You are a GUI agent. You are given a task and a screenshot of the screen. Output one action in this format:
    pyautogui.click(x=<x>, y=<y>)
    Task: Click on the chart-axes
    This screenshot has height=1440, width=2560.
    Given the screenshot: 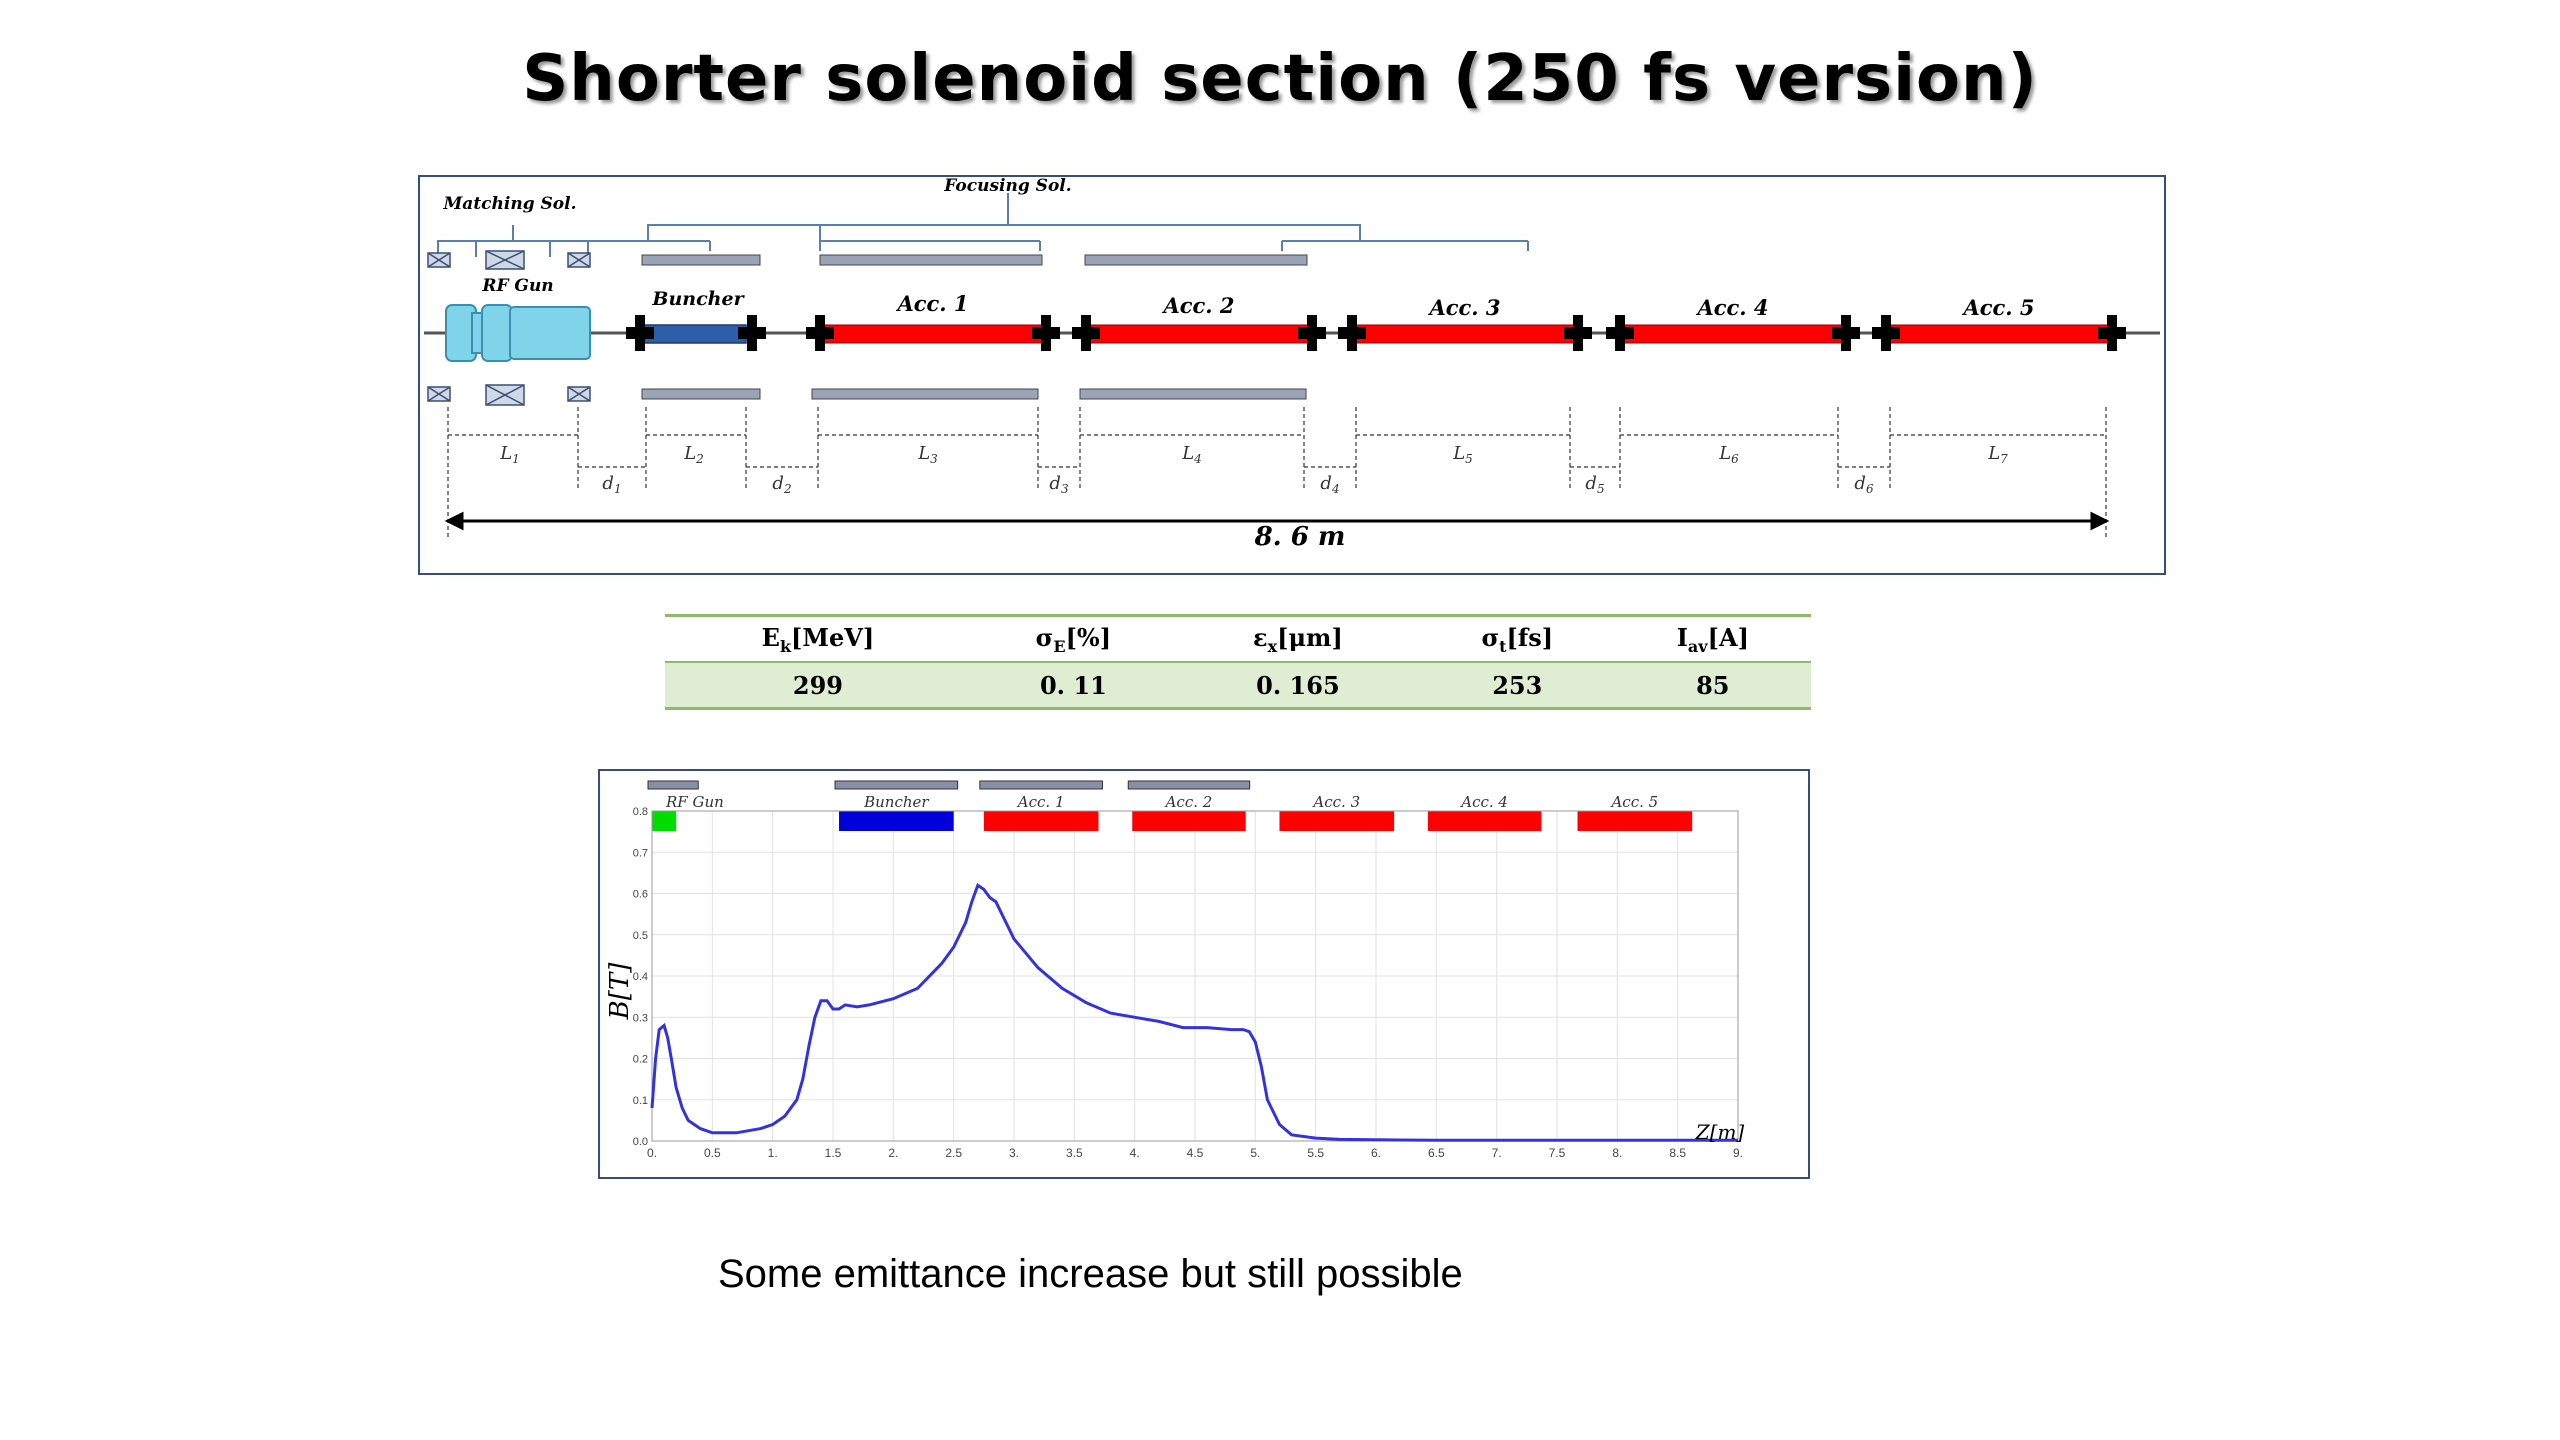 What is the action you would take?
    pyautogui.click(x=1195, y=976)
    